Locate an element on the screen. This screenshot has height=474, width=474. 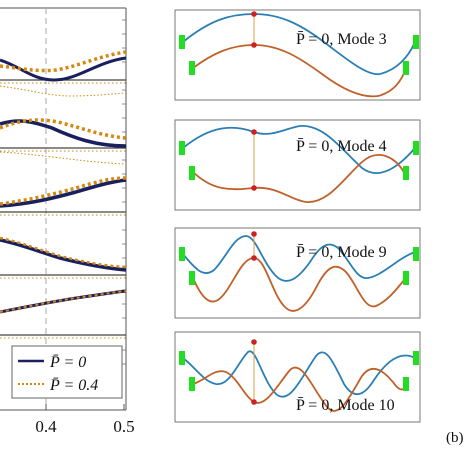
mode-box-4-frame is located at coordinates (297, 165).